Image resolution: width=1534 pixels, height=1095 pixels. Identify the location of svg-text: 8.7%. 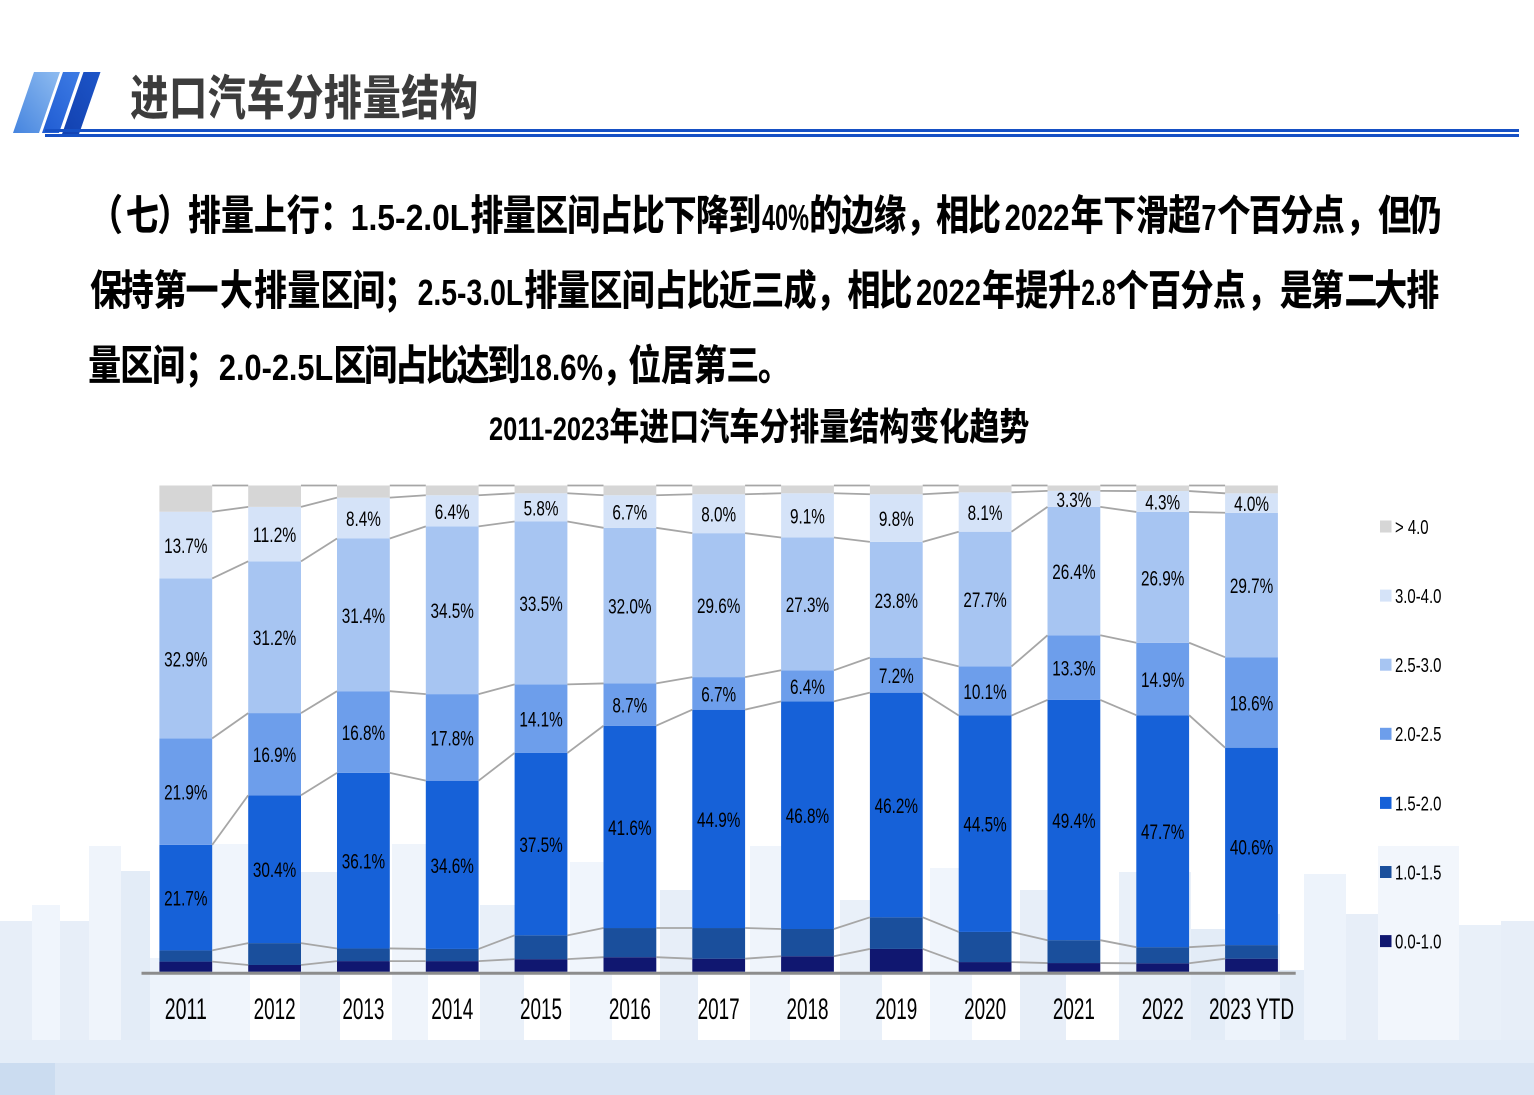
(629, 706).